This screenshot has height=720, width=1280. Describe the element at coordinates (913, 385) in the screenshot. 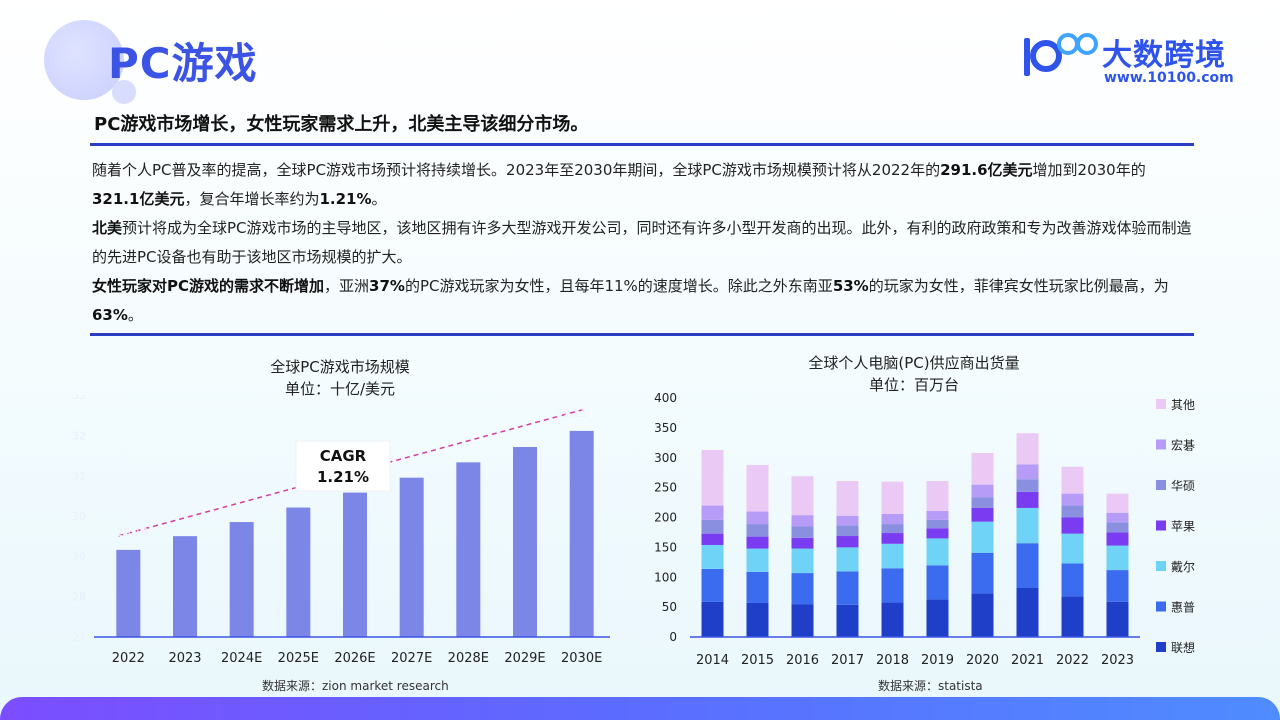

I see `chart-2-subtitle: 单位：百万台` at that location.